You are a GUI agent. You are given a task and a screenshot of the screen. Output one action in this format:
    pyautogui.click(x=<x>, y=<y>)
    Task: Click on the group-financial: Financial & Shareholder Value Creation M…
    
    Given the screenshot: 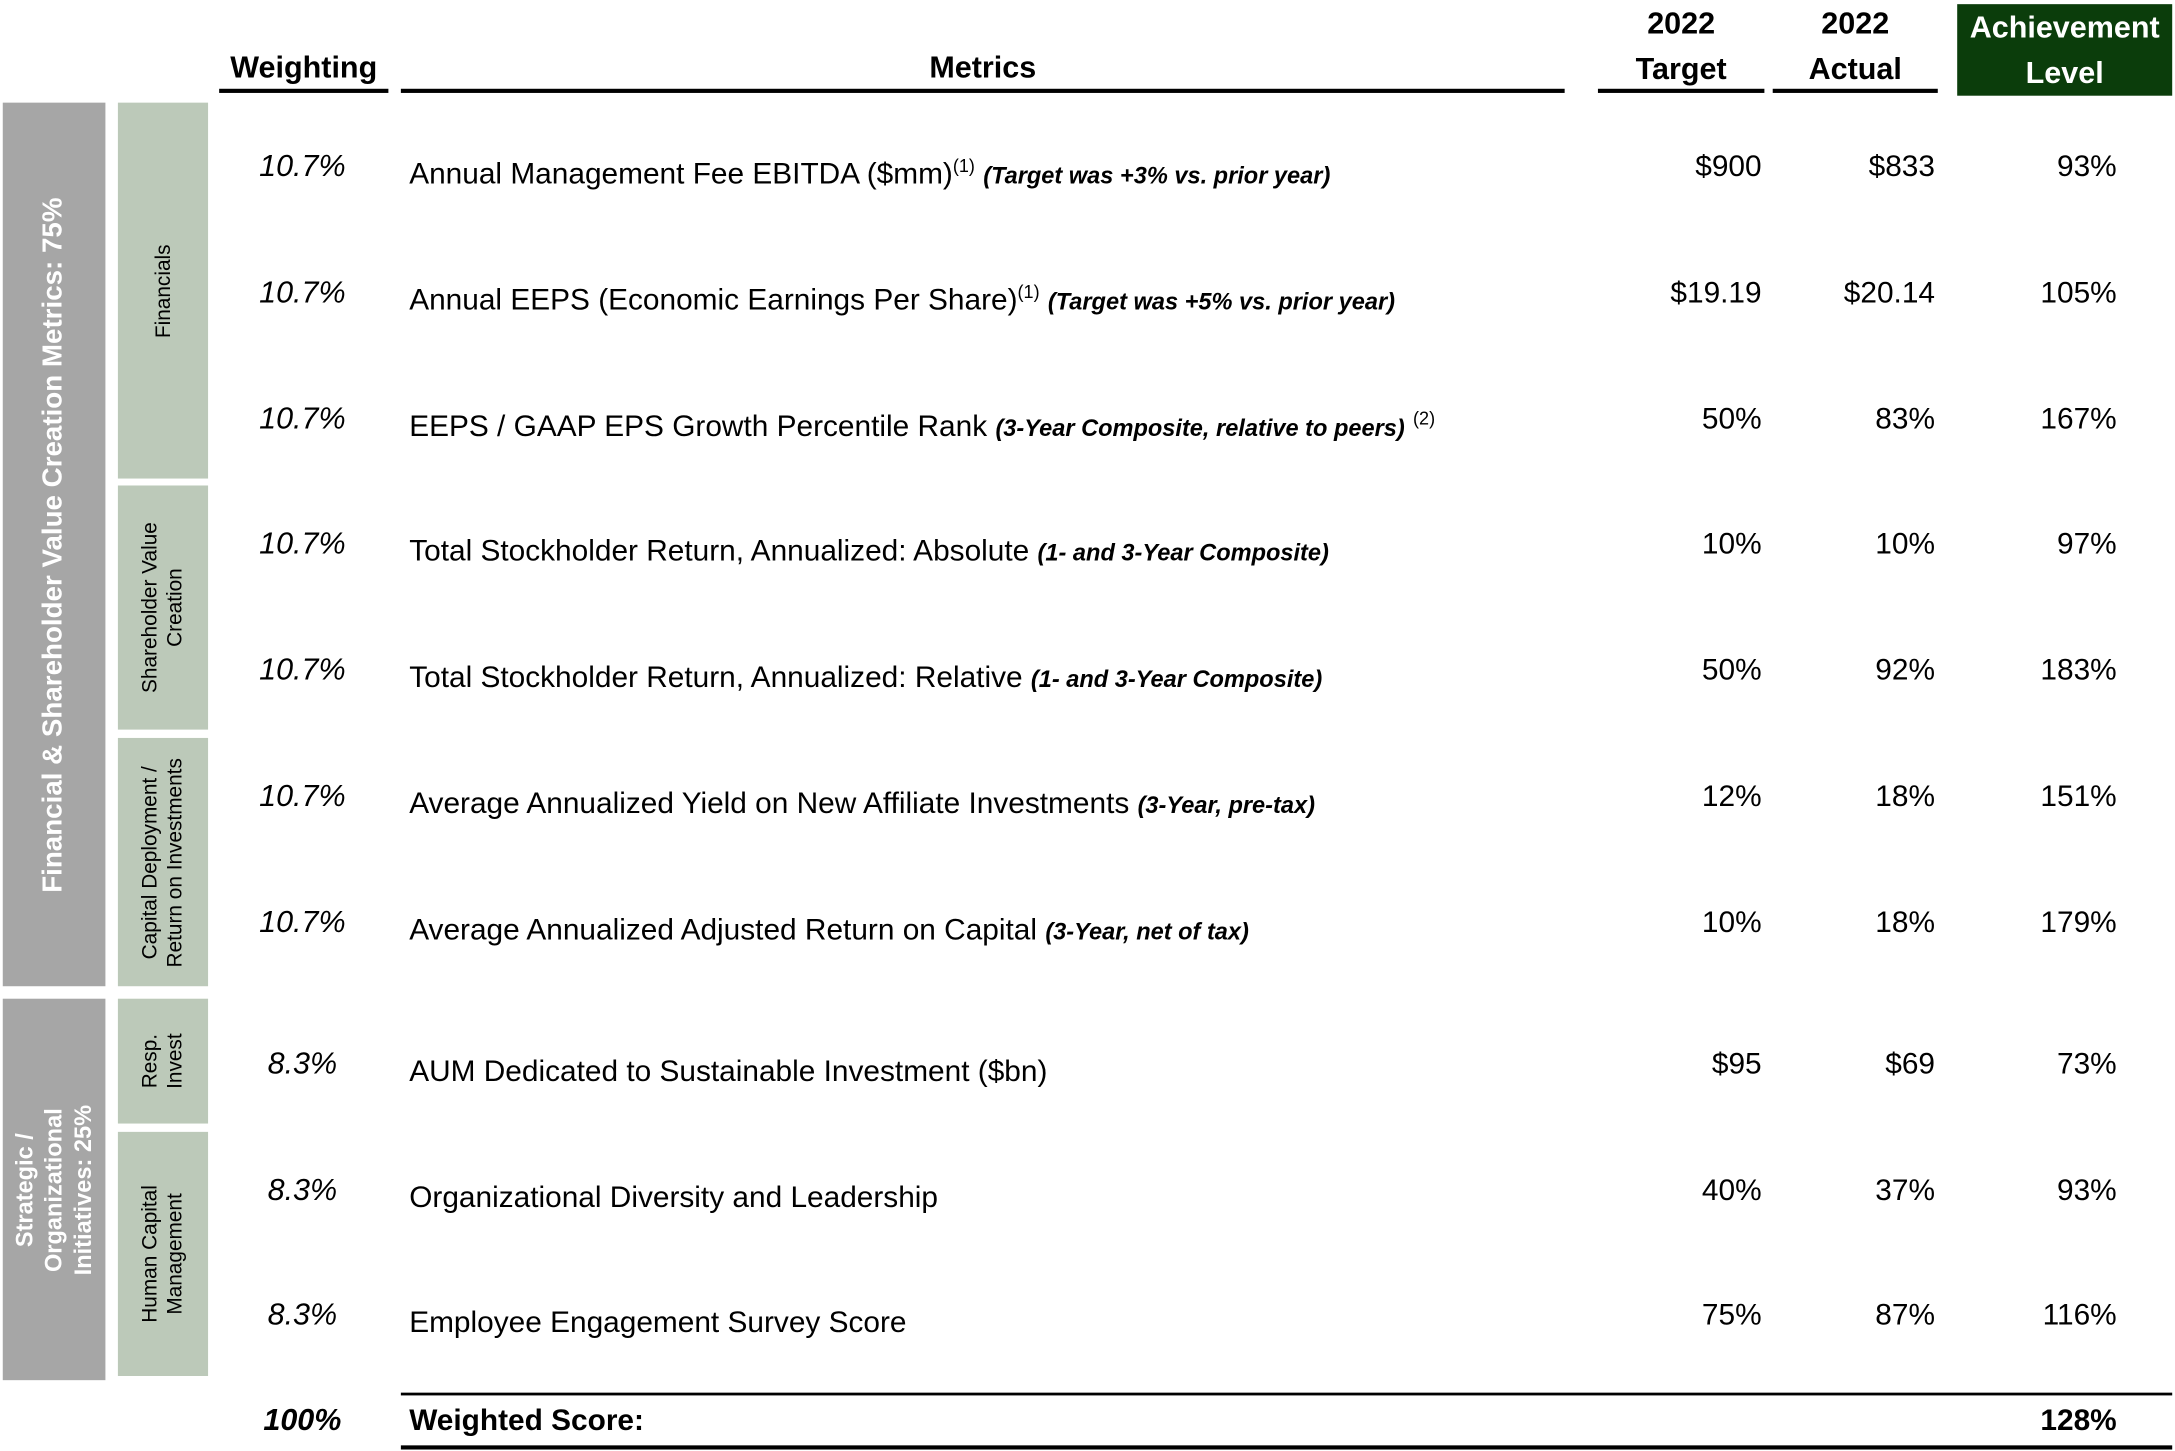 What is the action you would take?
    pyautogui.click(x=54, y=544)
    